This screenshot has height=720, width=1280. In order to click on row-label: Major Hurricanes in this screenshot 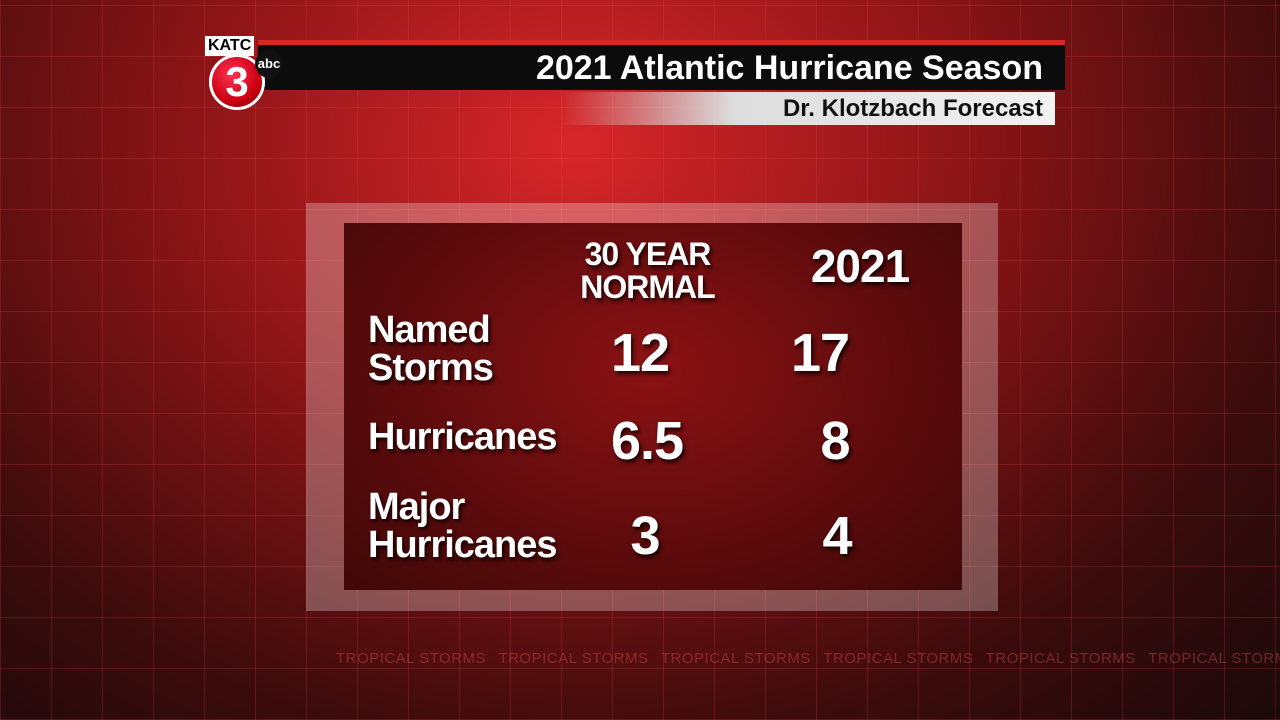, I will do `click(463, 526)`.